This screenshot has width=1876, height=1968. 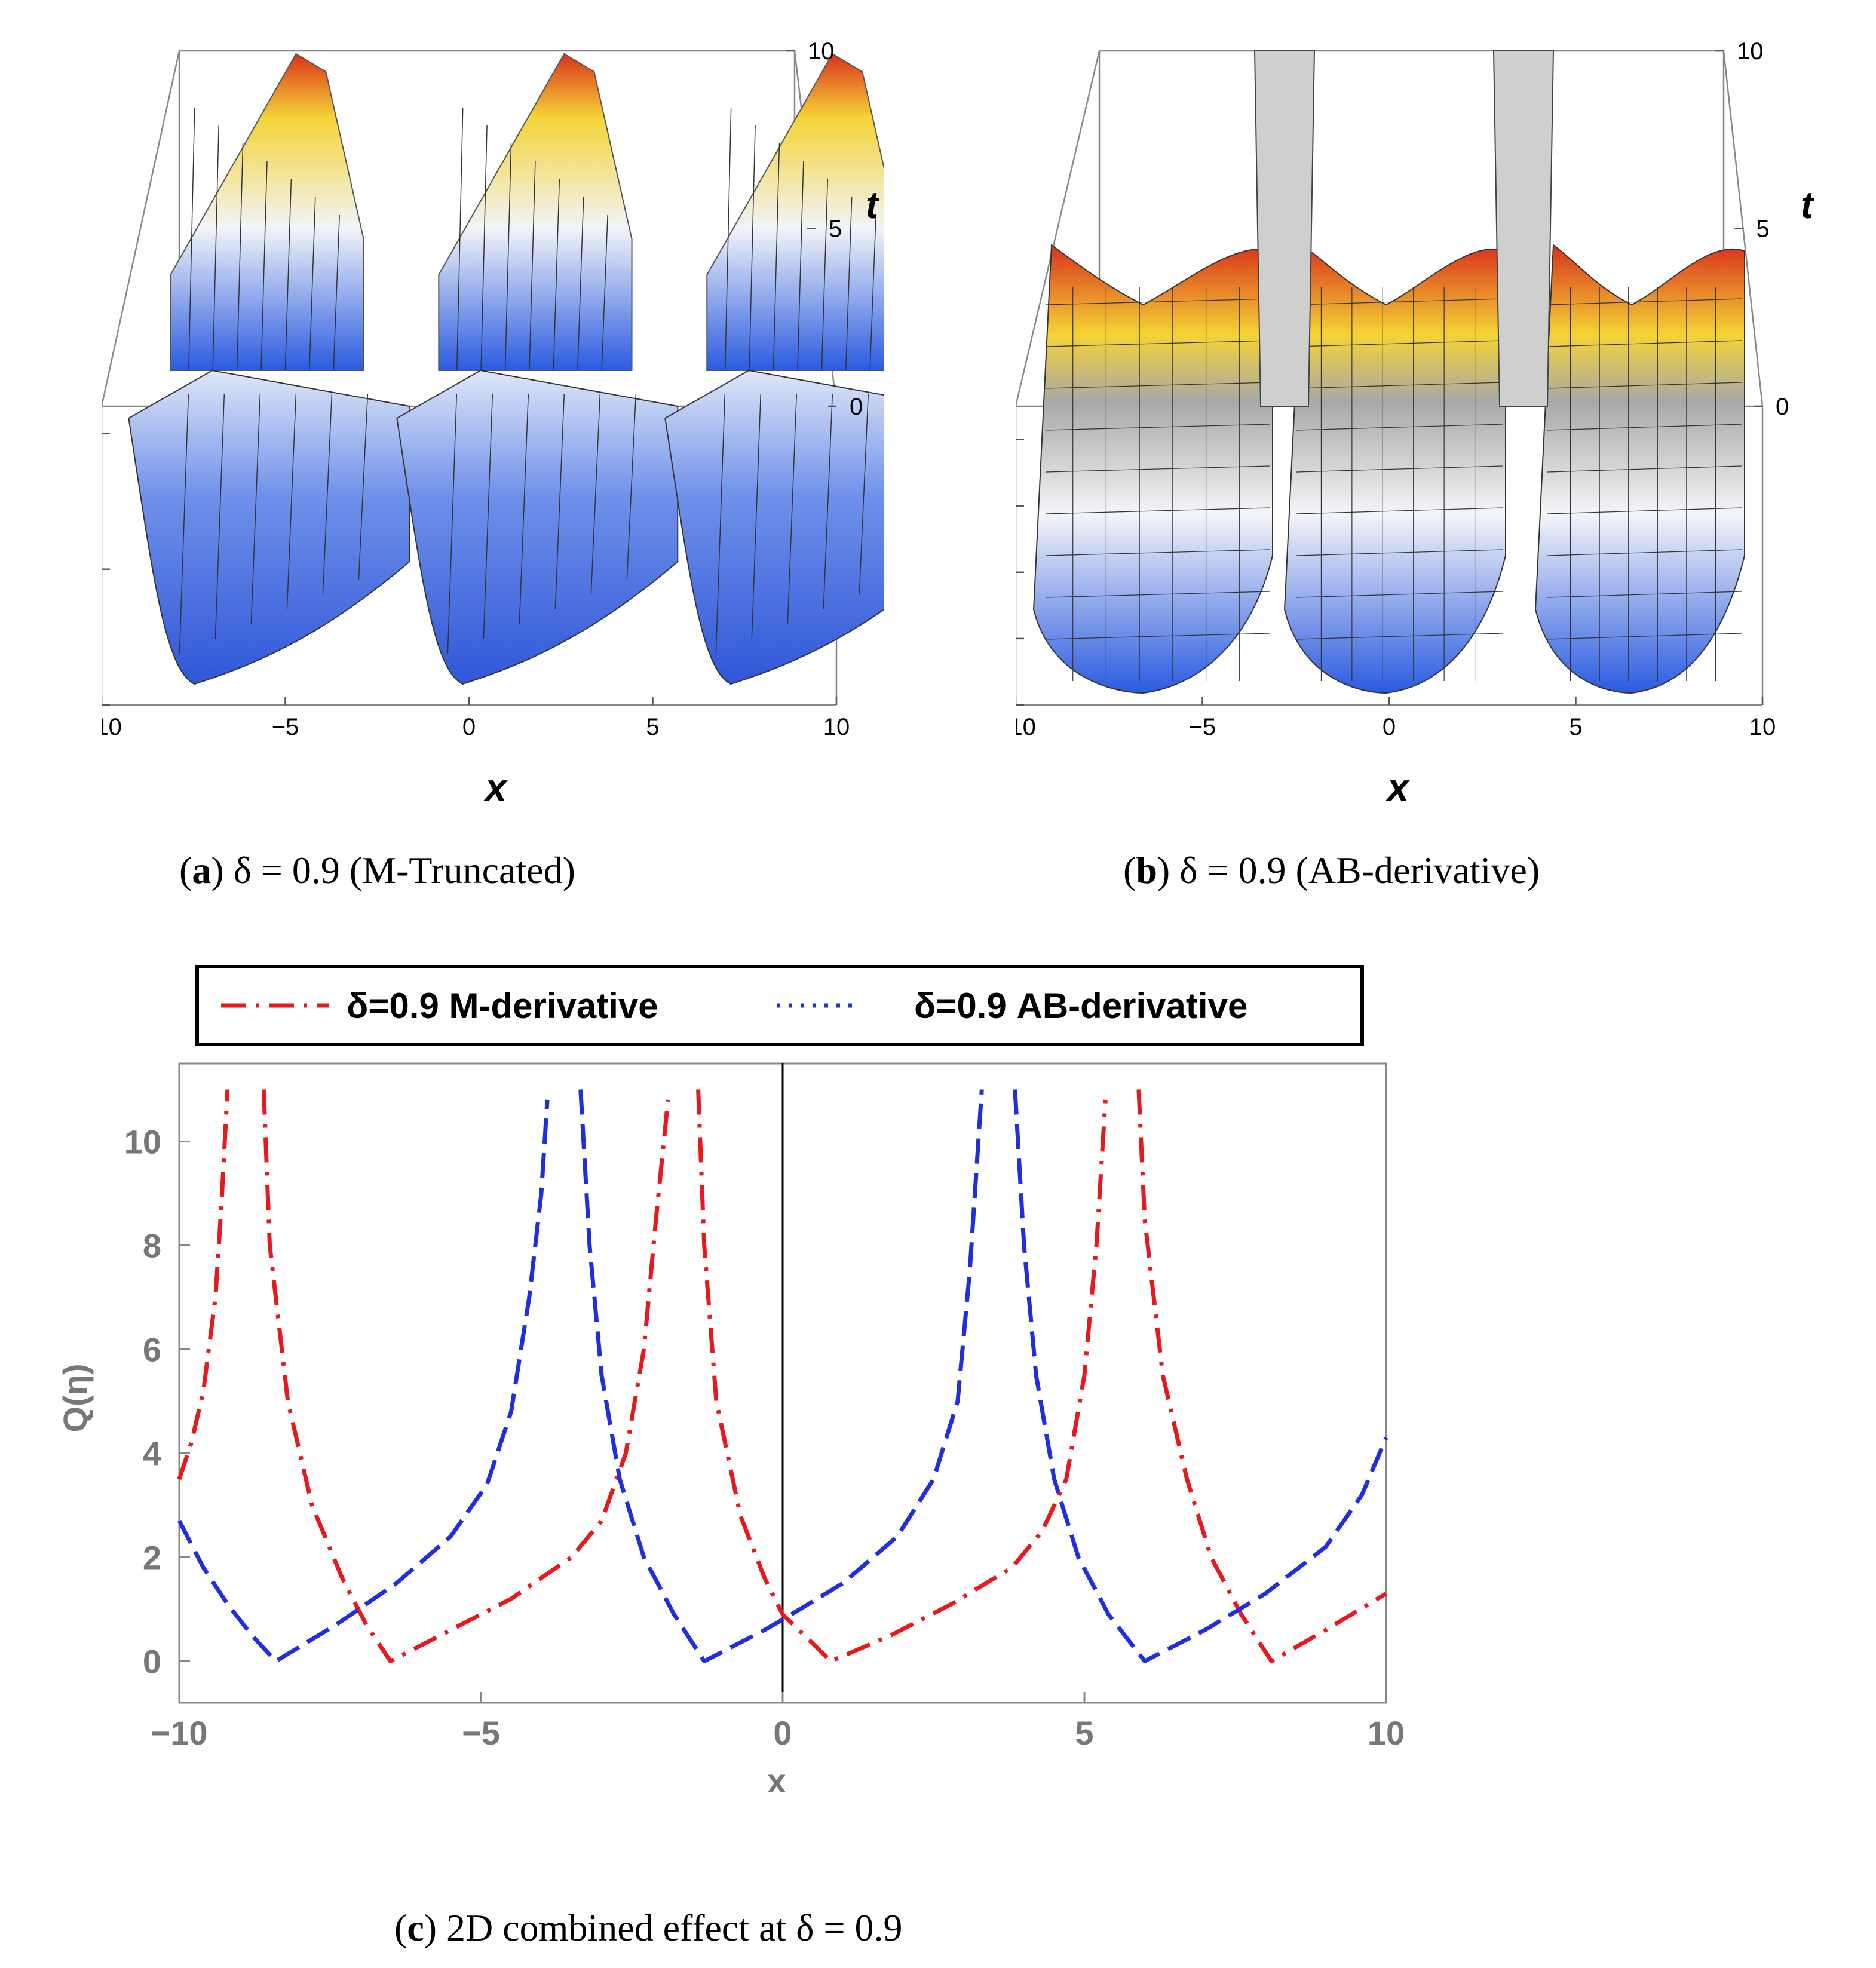 What do you see at coordinates (1331, 870) in the screenshot?
I see `caption-b: (b) δ = 0.9 (AB-derivative)` at bounding box center [1331, 870].